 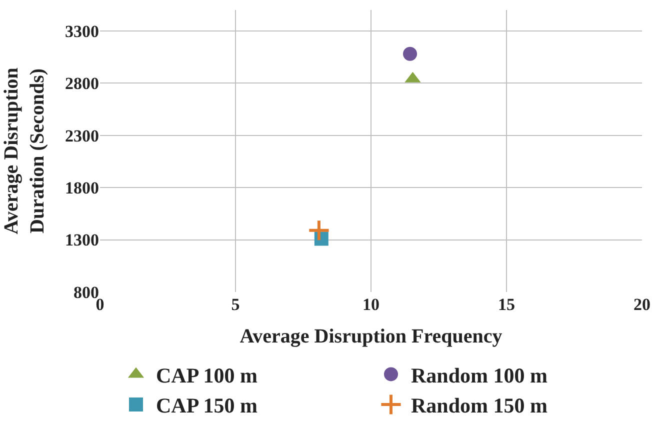 I want to click on x-tick-label: 5, so click(x=235, y=304).